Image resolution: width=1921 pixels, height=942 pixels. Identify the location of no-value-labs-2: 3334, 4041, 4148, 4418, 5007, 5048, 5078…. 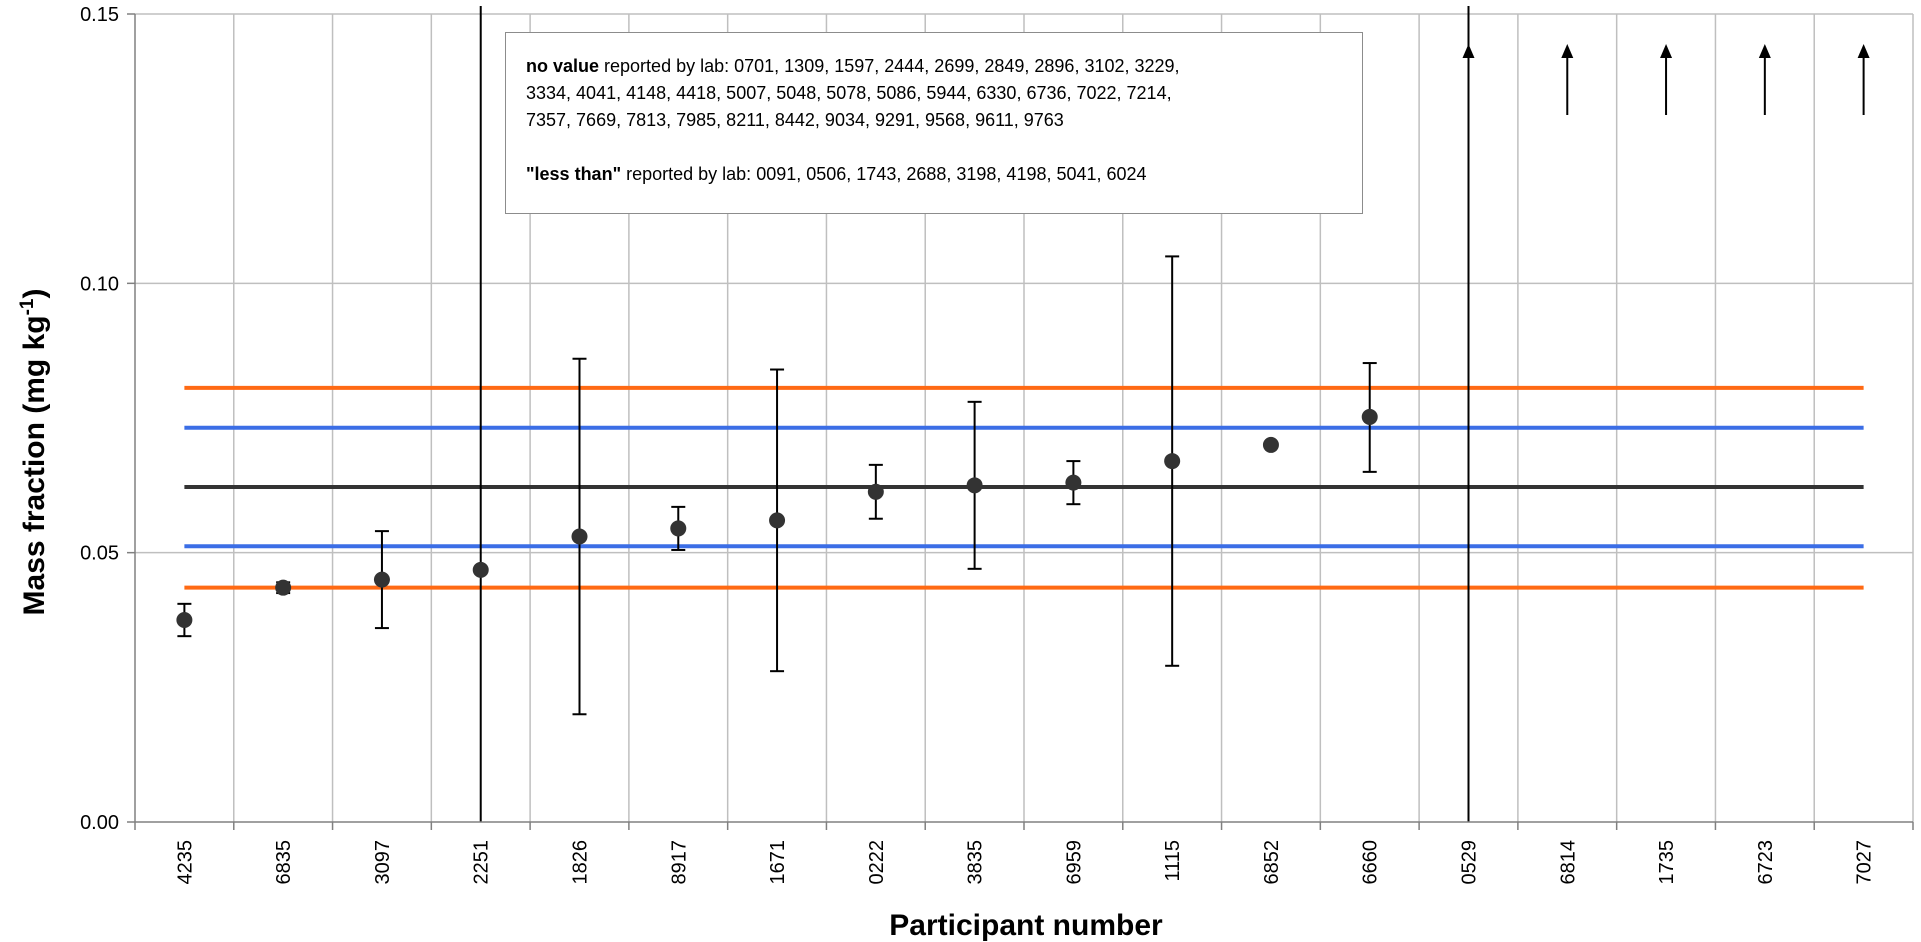
(849, 93).